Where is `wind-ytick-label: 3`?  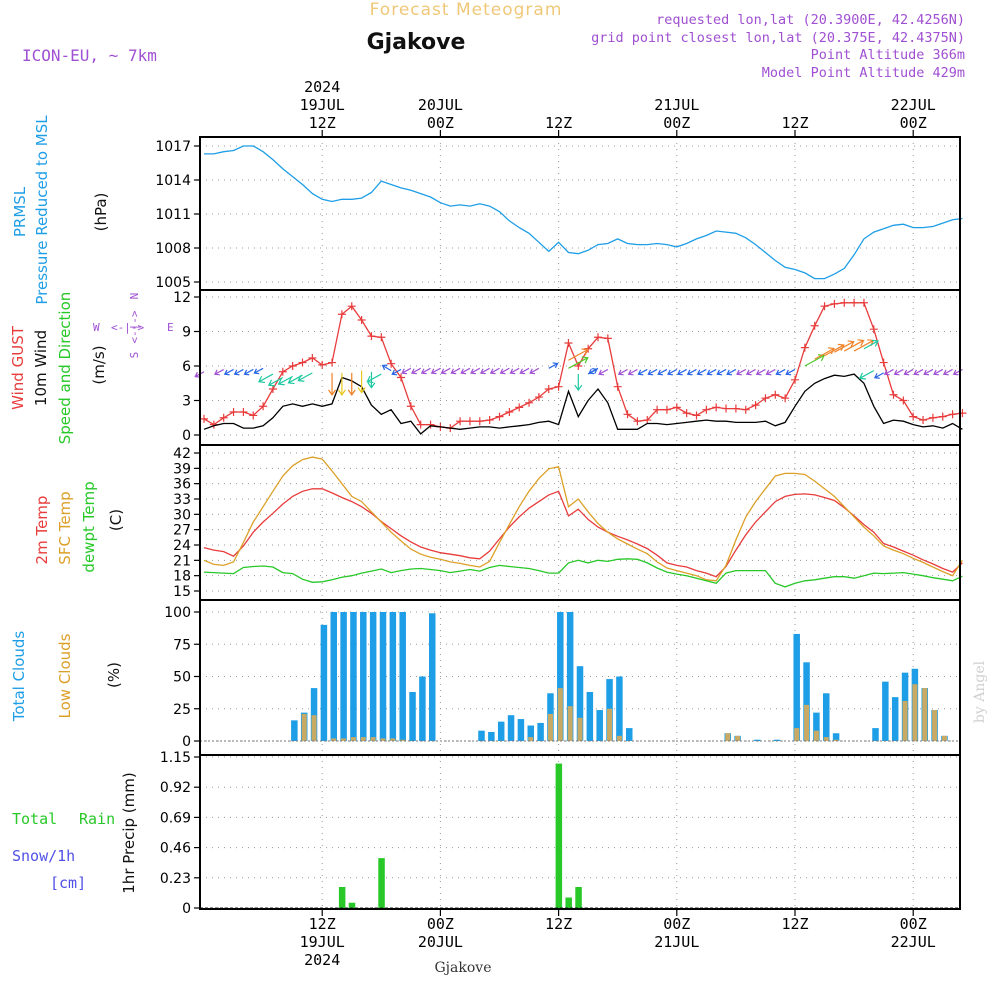
wind-ytick-label: 3 is located at coordinates (186, 402).